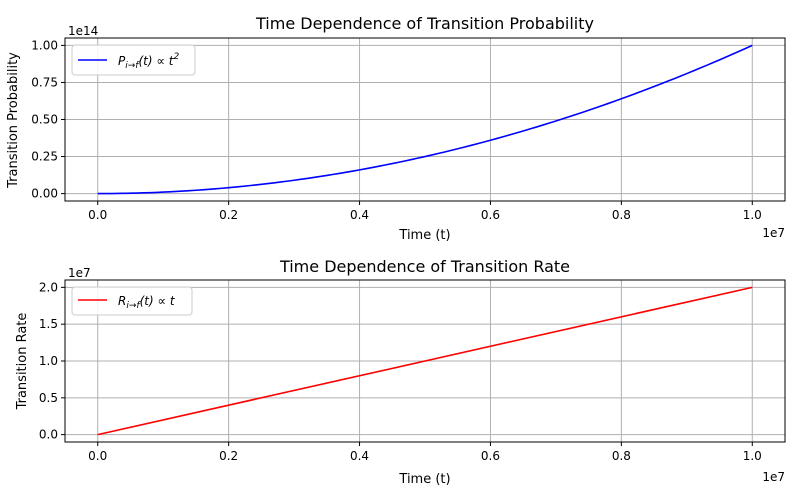 The width and height of the screenshot is (800, 500). What do you see at coordinates (22, 362) in the screenshot?
I see `y-axis-label: Transition Rate` at bounding box center [22, 362].